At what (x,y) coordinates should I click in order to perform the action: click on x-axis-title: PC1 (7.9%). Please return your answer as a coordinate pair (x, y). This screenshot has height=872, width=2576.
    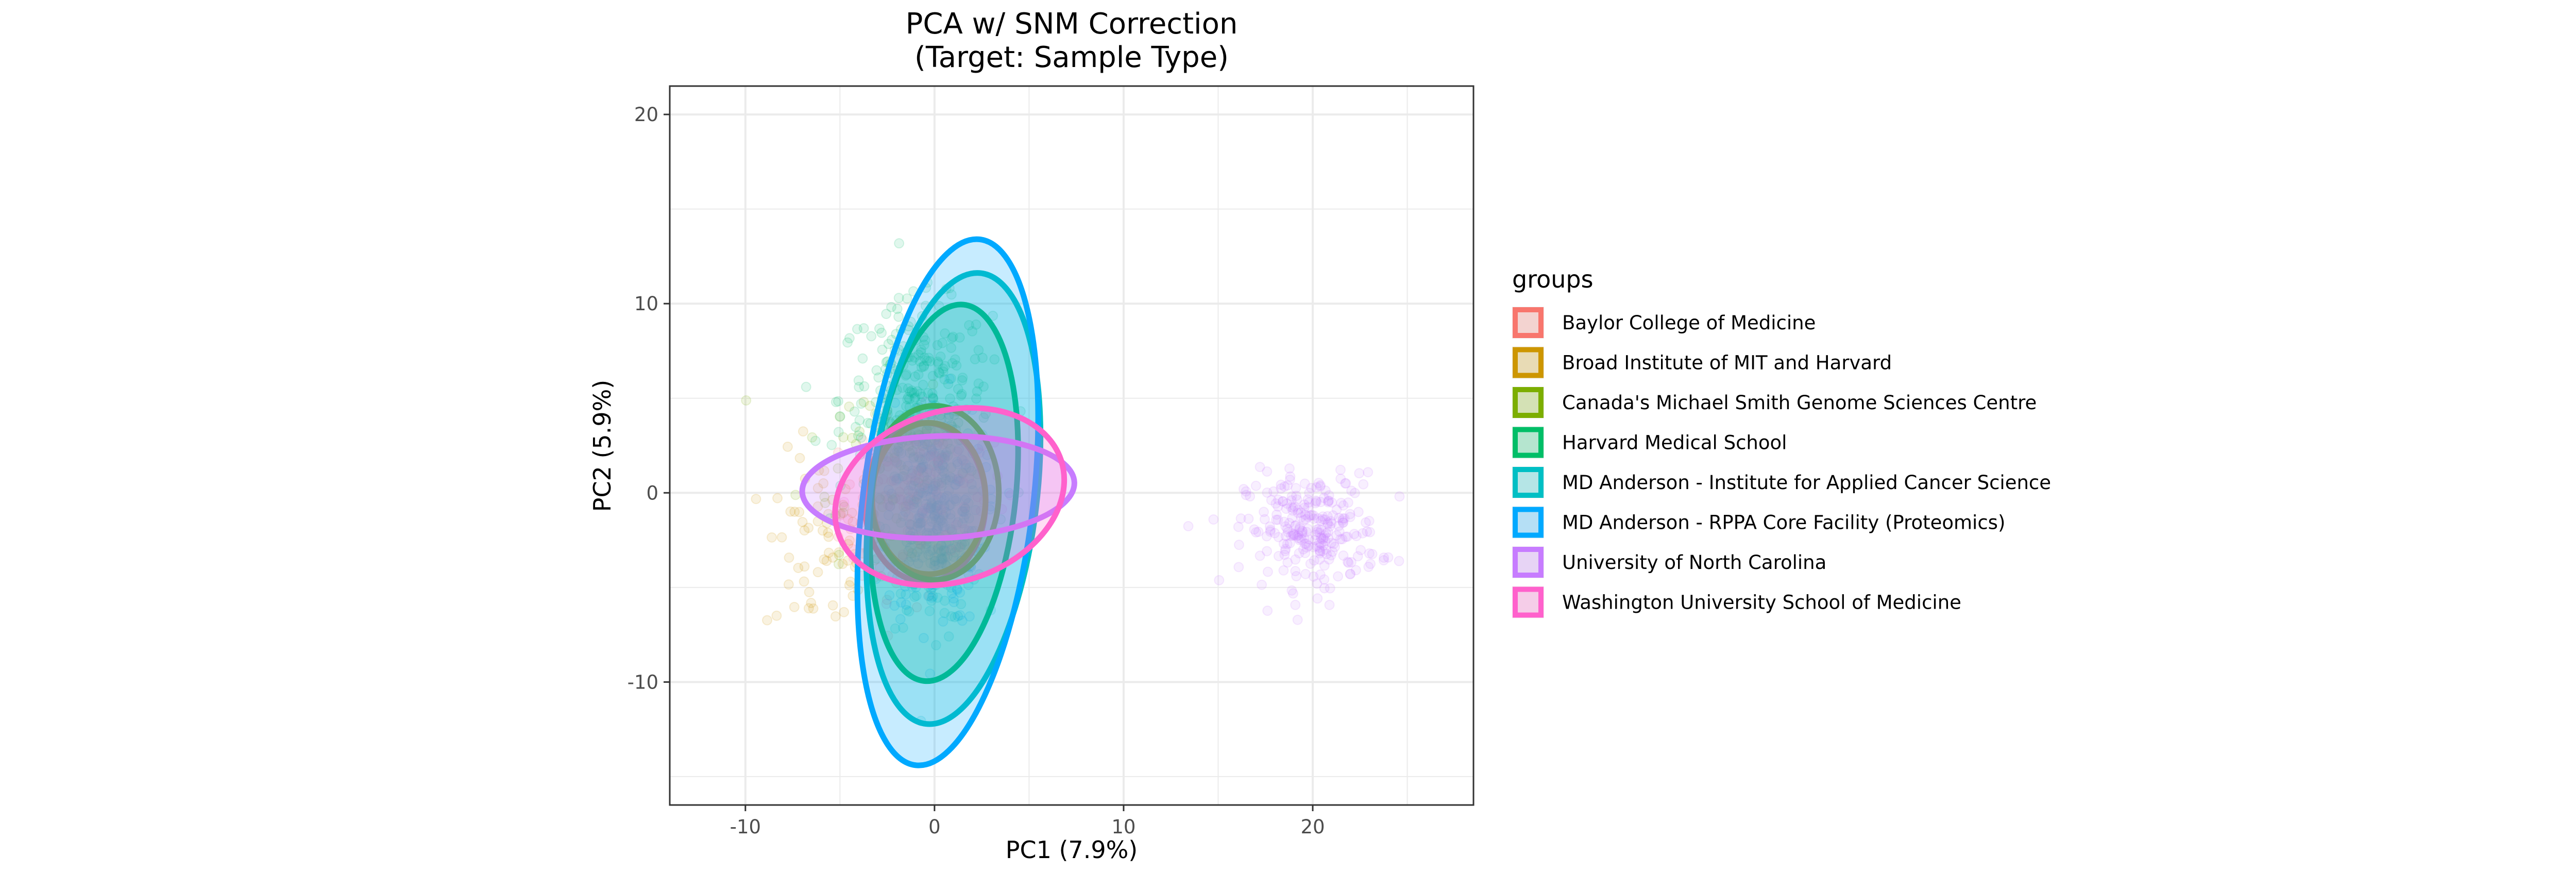
    Looking at the image, I should click on (1072, 850).